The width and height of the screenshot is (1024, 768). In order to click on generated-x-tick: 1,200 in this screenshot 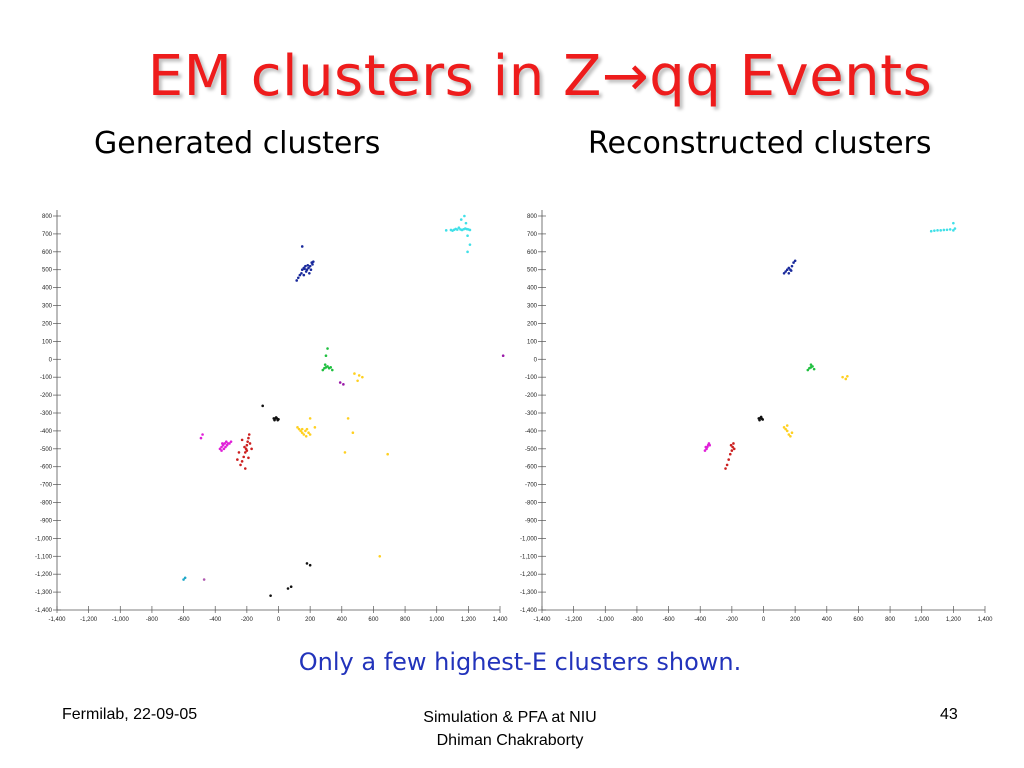, I will do `click(469, 614)`.